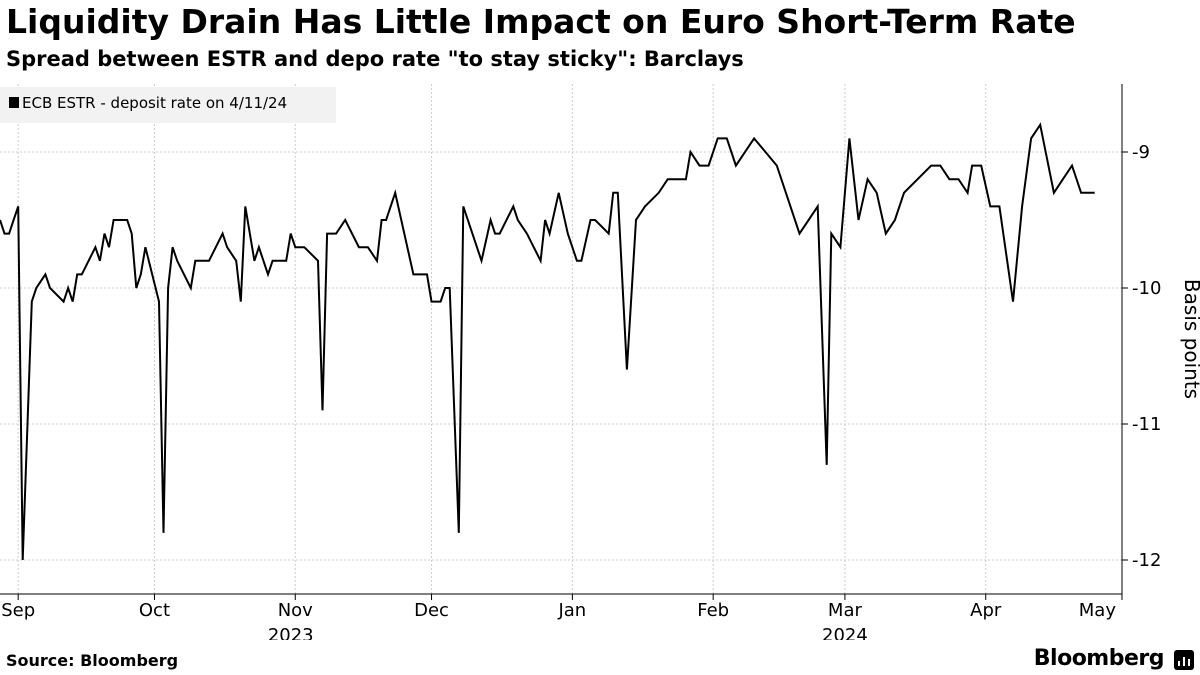 This screenshot has width=1200, height=675. I want to click on x-year-label: 2023, so click(291, 632).